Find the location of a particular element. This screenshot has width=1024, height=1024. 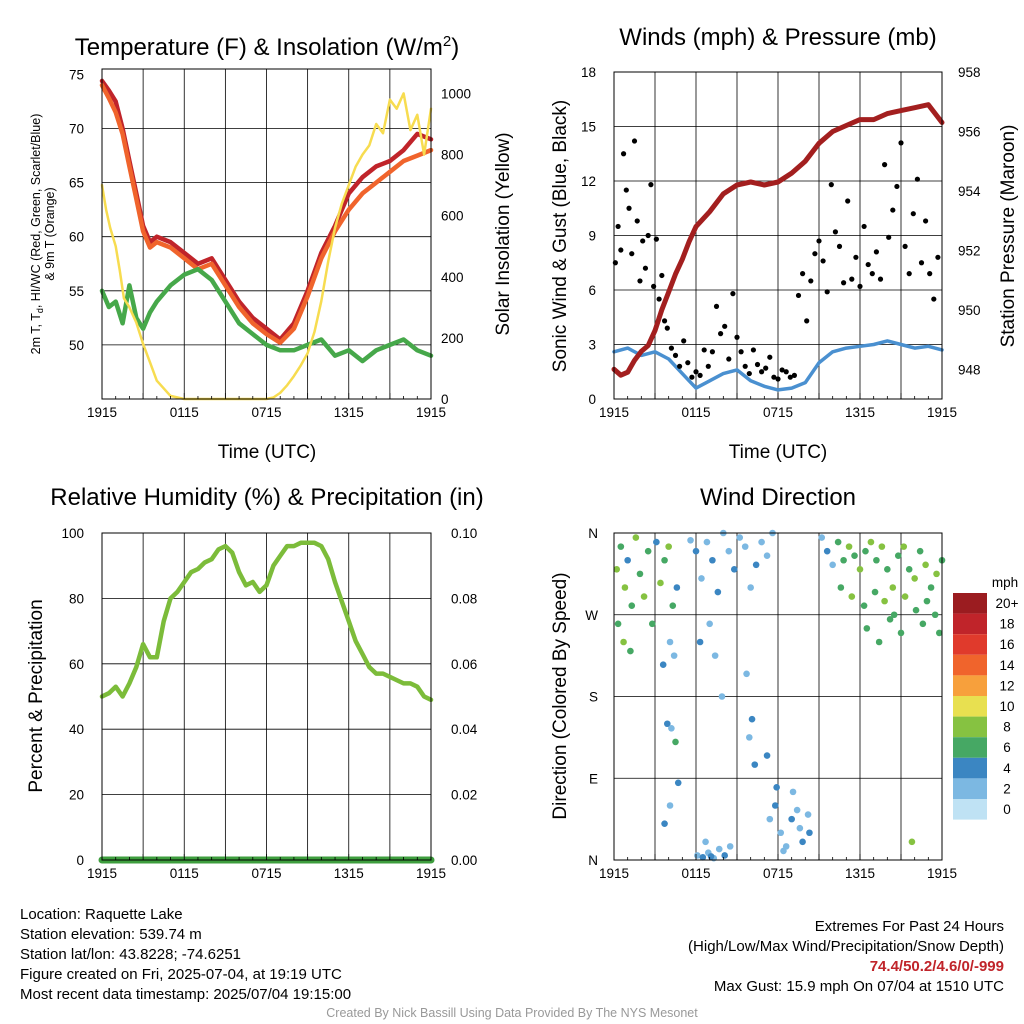

series-hi-wc is located at coordinates (266, 213).